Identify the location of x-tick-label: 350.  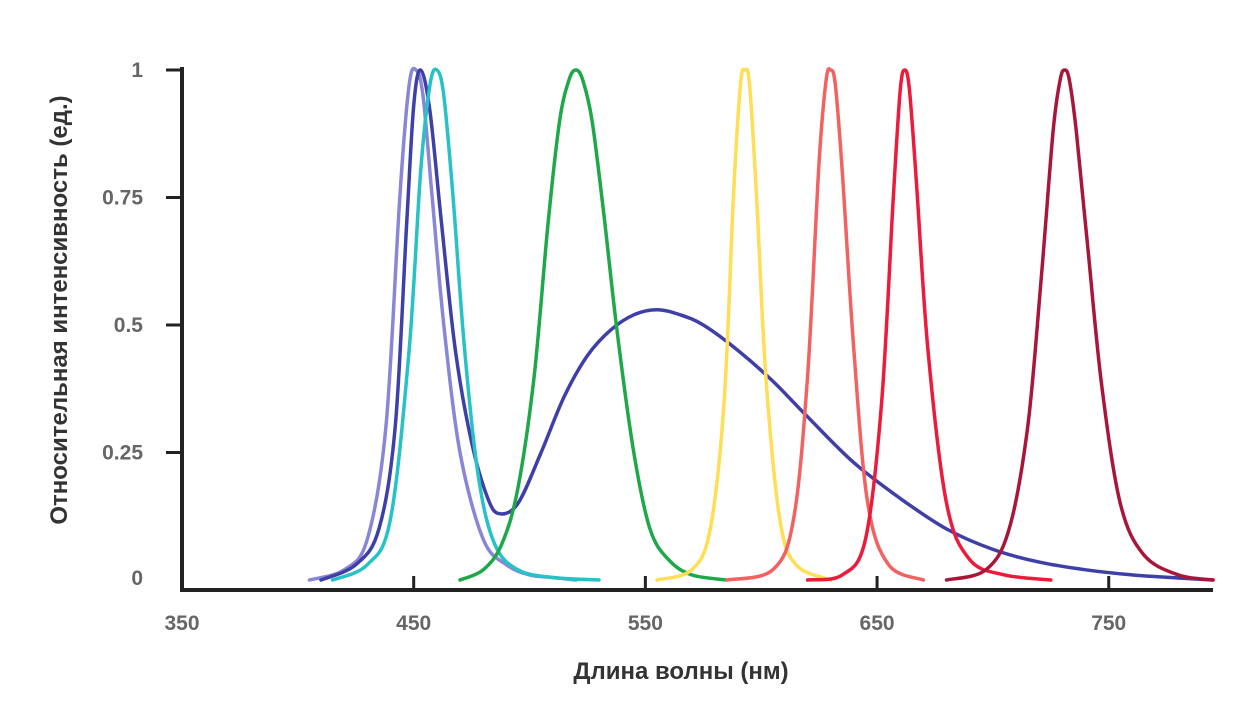
(181, 623).